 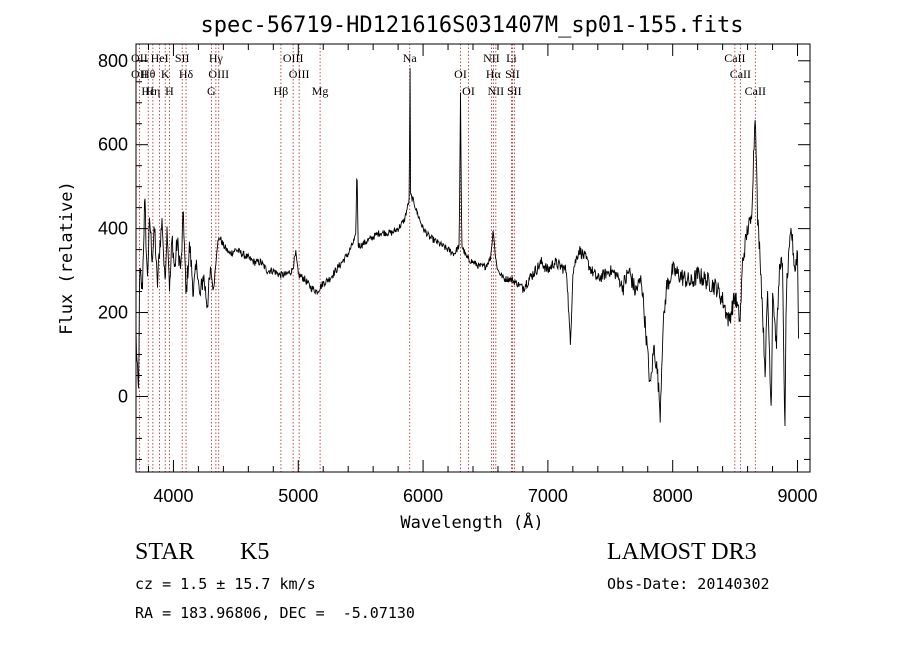 I want to click on object-class: STAR, so click(x=165, y=552).